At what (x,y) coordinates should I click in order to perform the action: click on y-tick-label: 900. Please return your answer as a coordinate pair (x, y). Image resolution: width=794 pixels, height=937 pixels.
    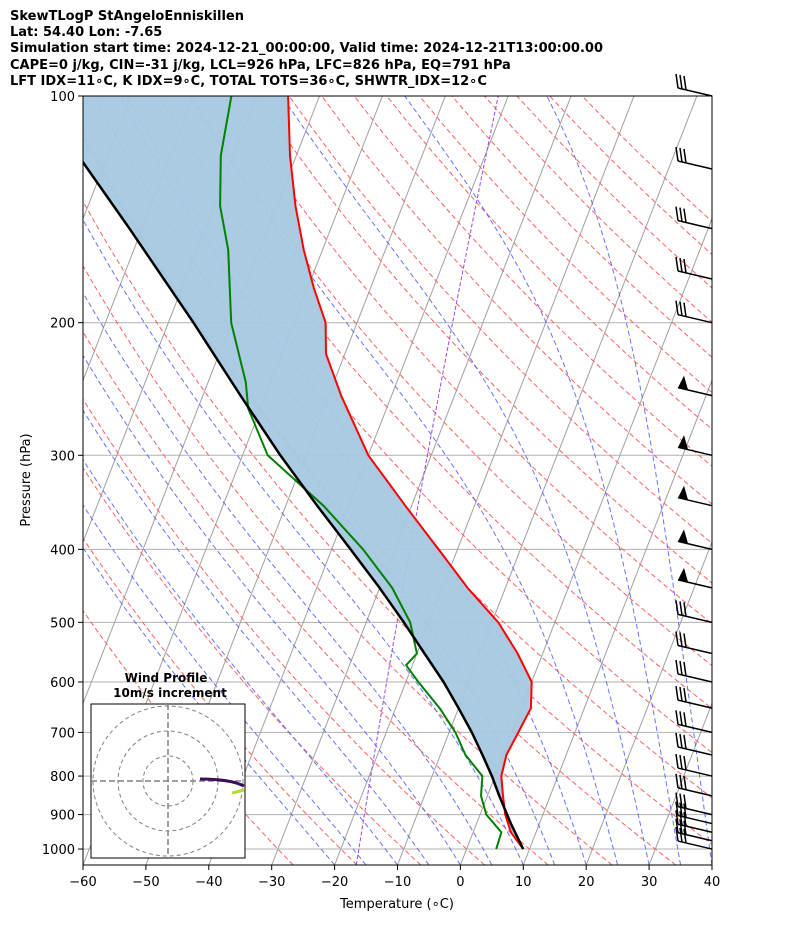
    Looking at the image, I should click on (62, 816).